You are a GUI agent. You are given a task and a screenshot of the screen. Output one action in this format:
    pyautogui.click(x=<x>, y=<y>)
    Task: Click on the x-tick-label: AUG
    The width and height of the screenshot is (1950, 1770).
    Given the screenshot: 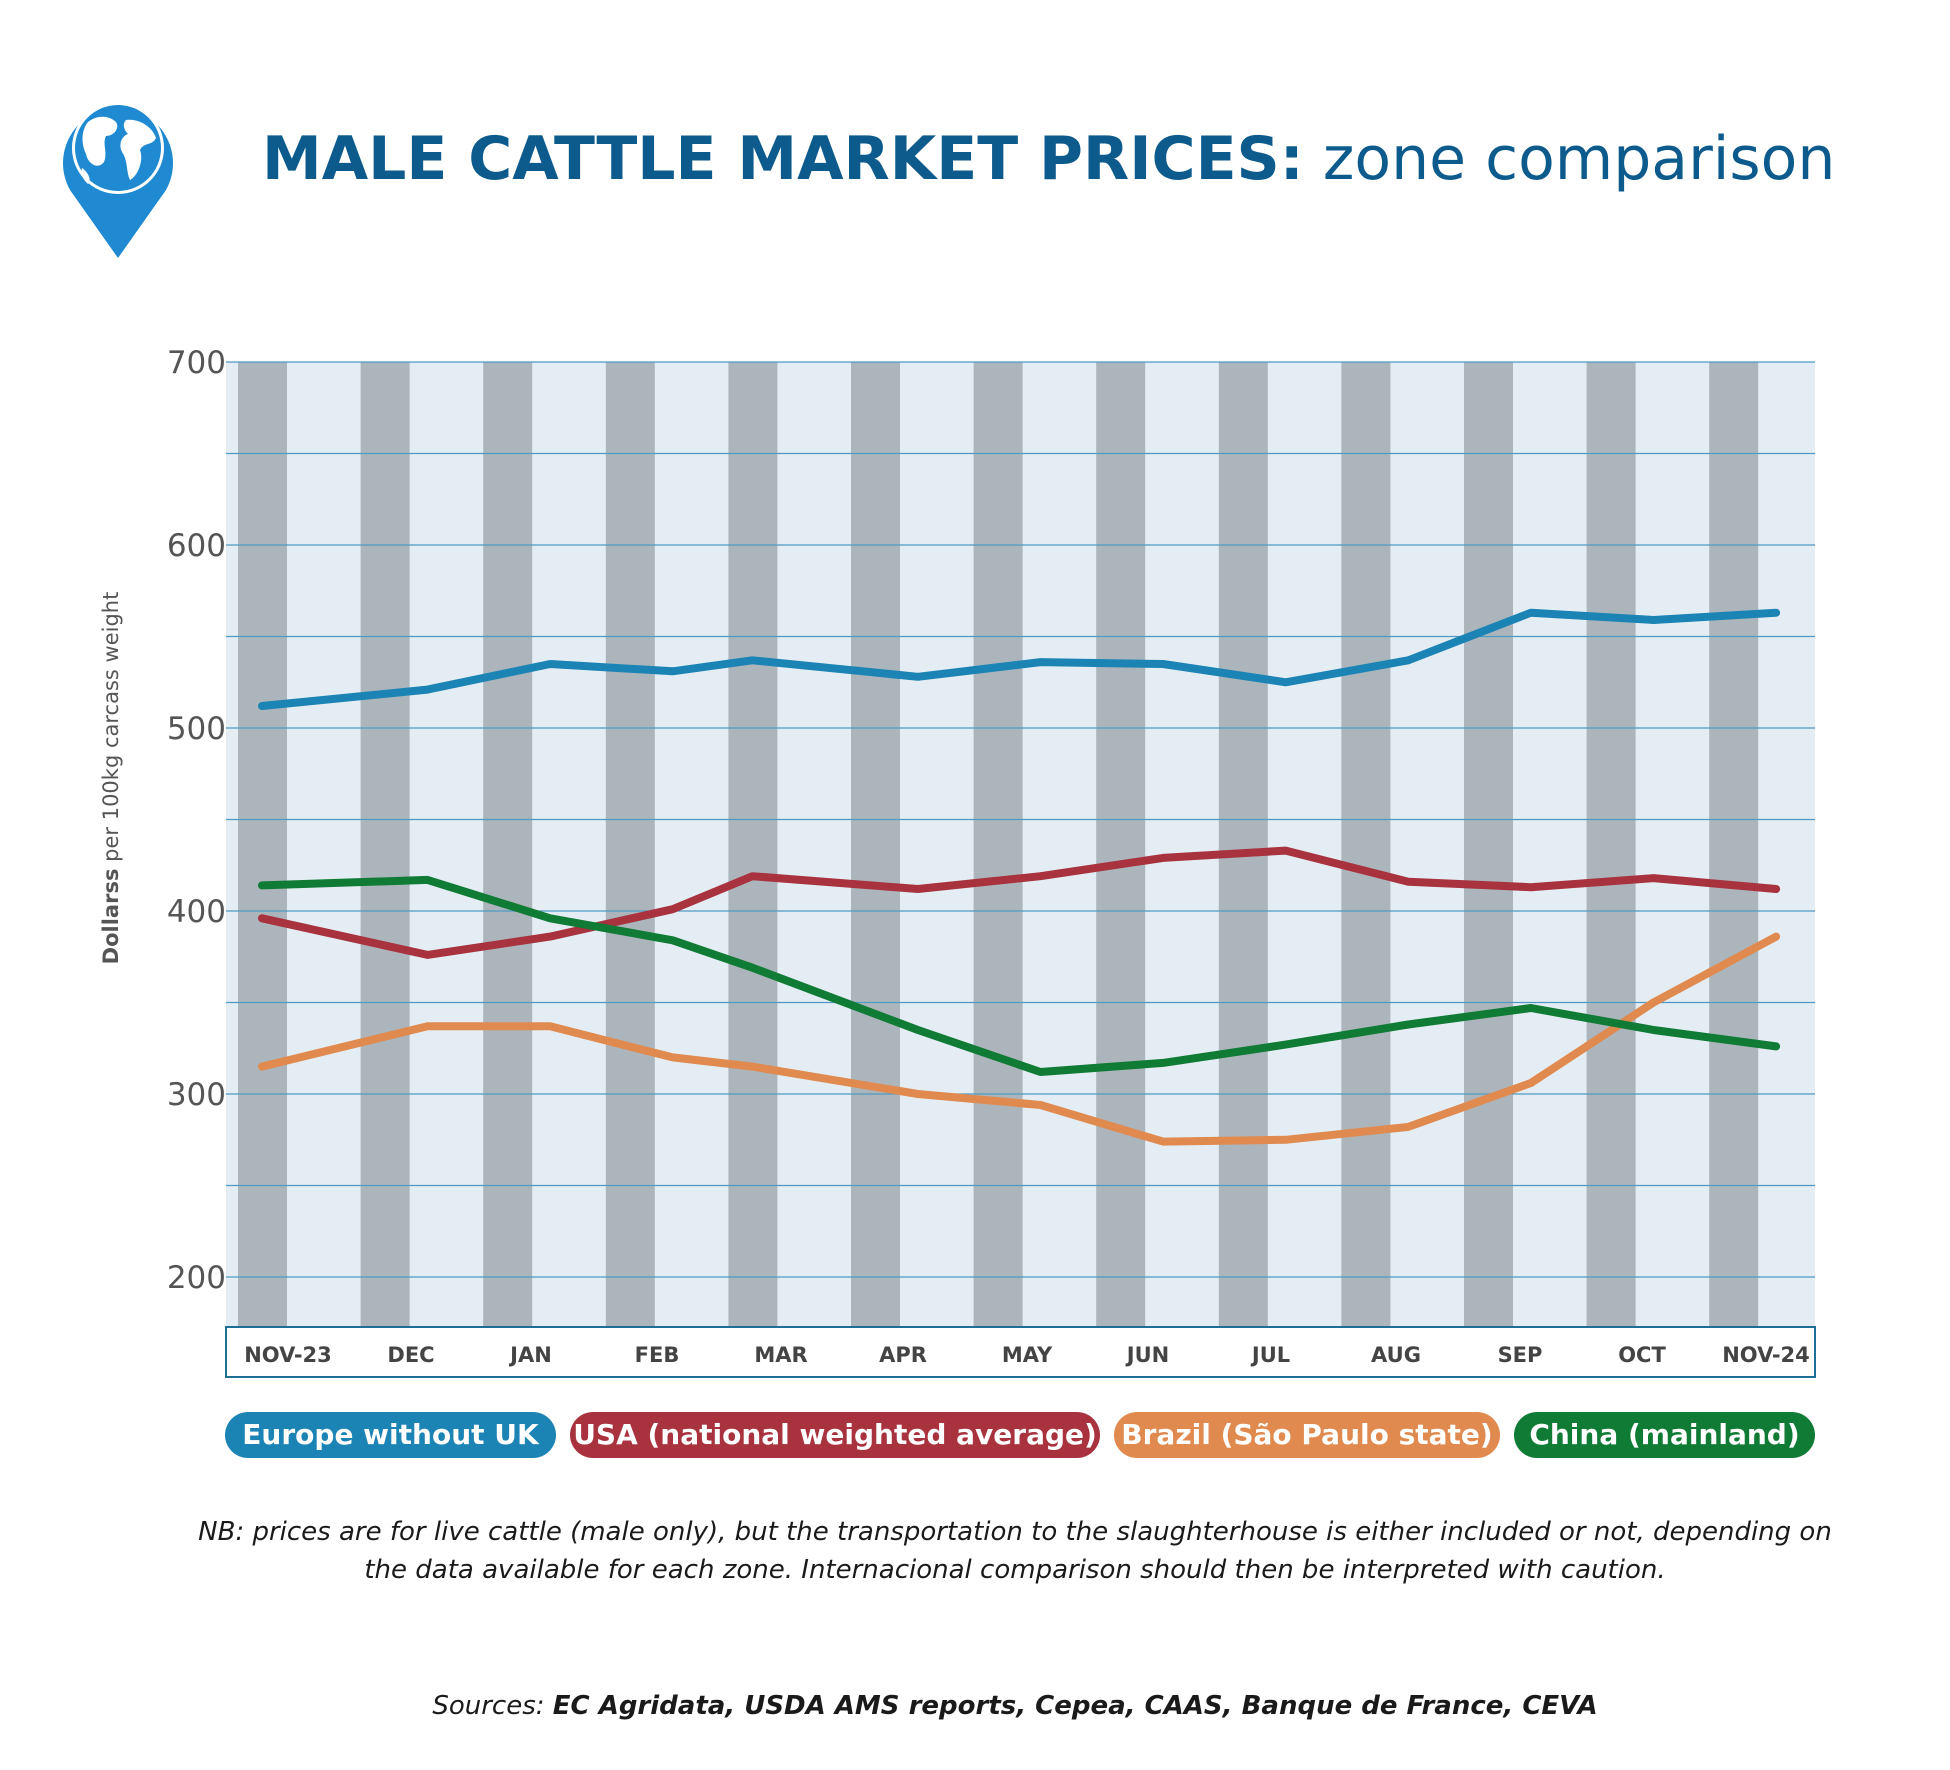 What is the action you would take?
    pyautogui.click(x=1396, y=1355)
    